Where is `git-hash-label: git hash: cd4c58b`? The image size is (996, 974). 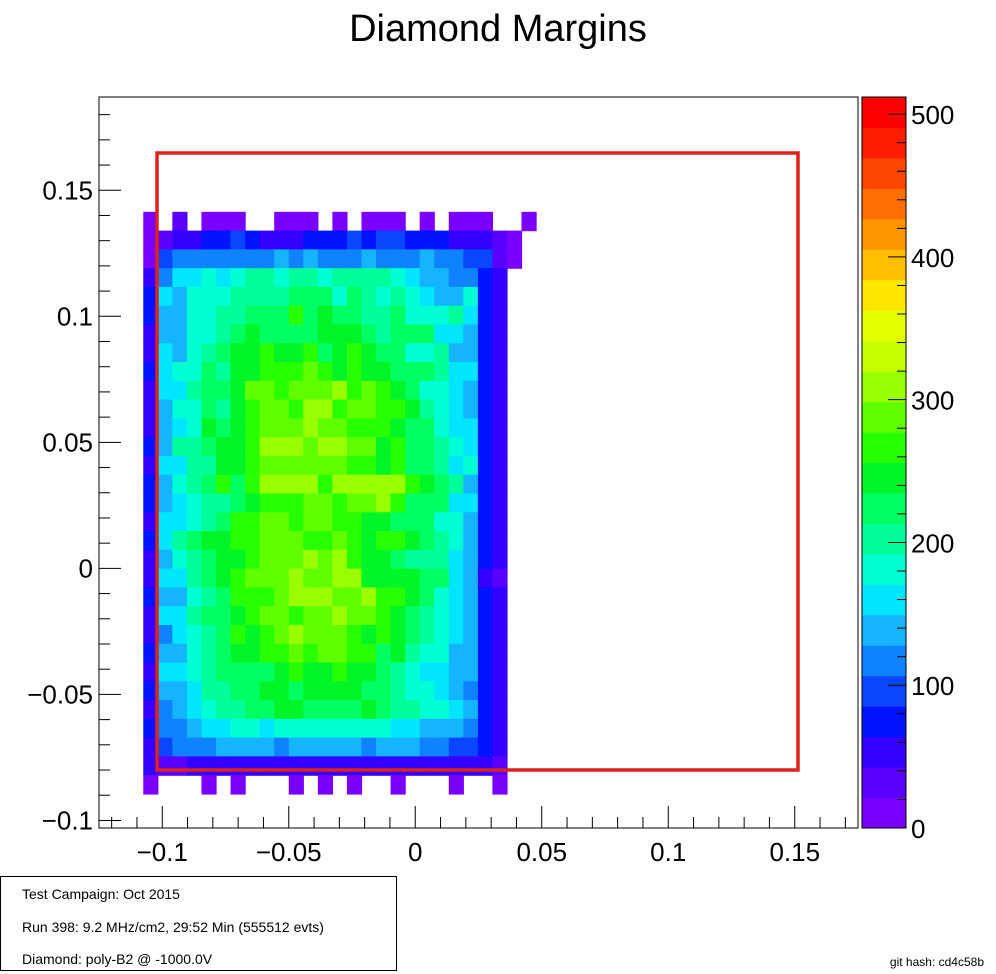
git-hash-label: git hash: cd4c58b is located at coordinates (936, 962).